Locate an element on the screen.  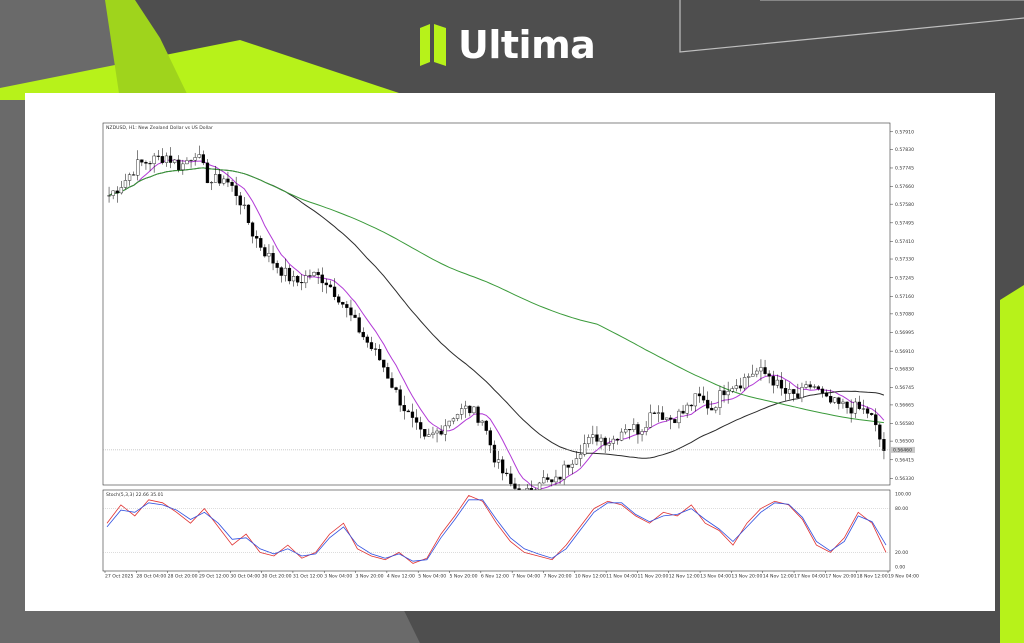
x-tick-label: 30 Oct 04:00 is located at coordinates (245, 577).